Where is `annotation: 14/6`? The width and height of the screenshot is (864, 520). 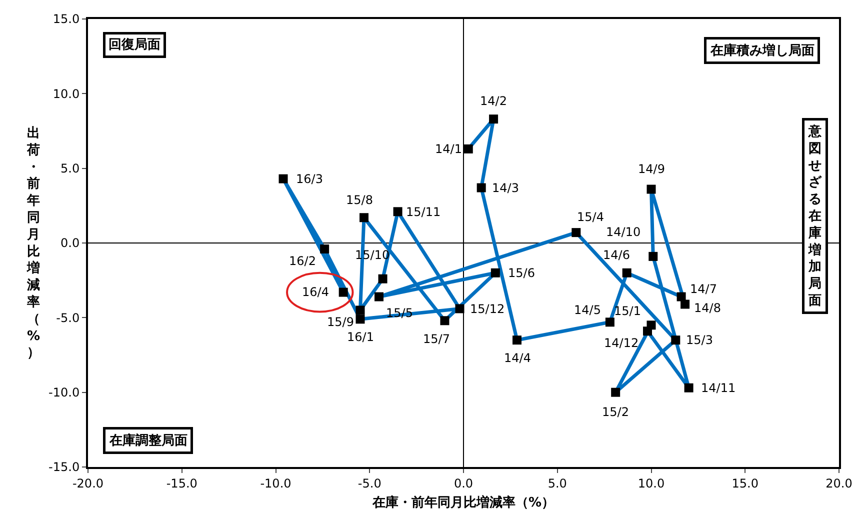
annotation: 14/6 is located at coordinates (616, 255).